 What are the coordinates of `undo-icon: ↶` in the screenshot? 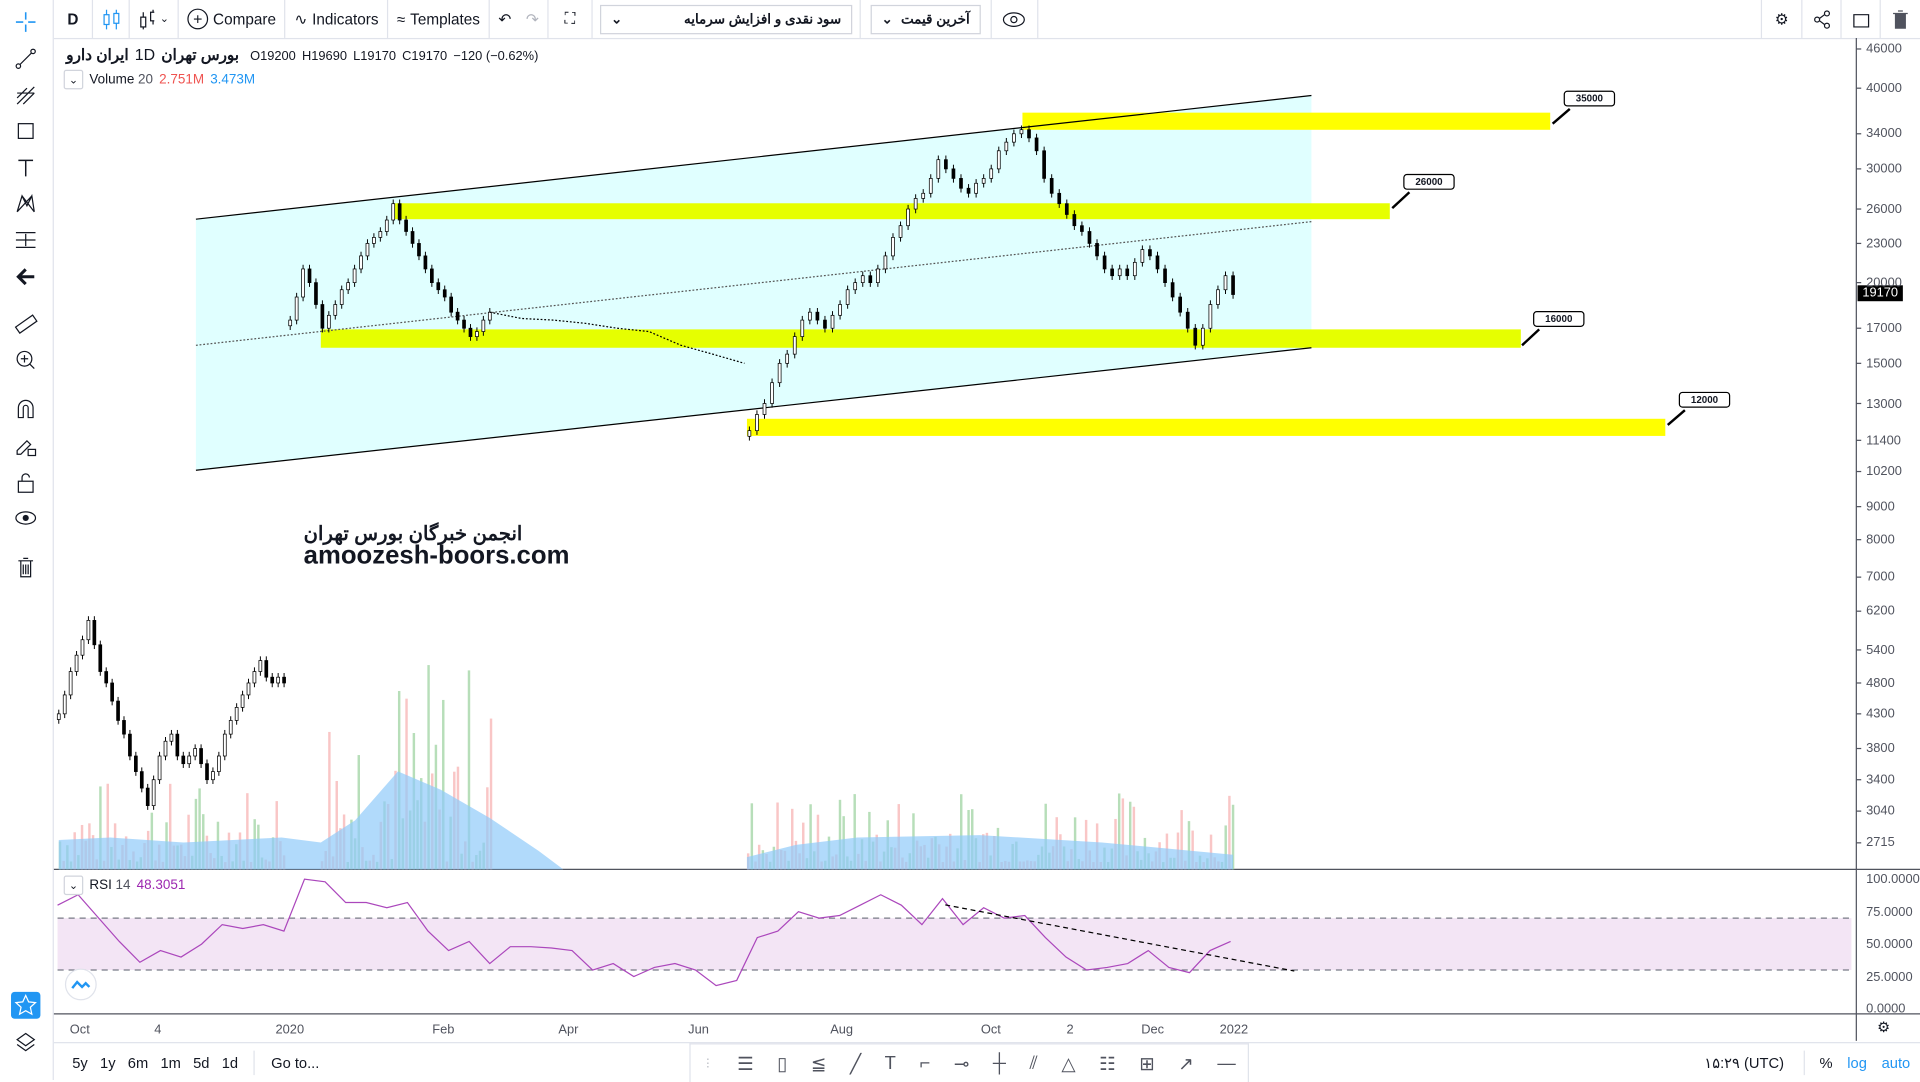 It's located at (505, 20).